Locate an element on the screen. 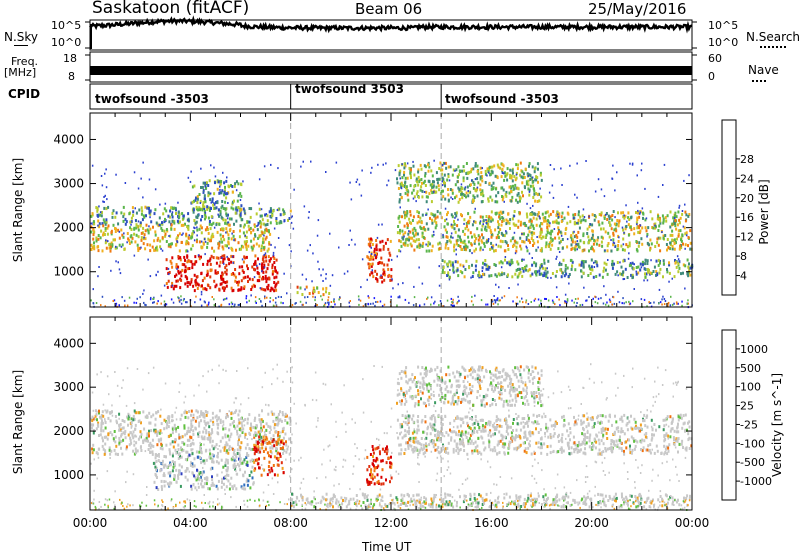 The image size is (800, 554). y-tick-label: 2000 is located at coordinates (68, 228).